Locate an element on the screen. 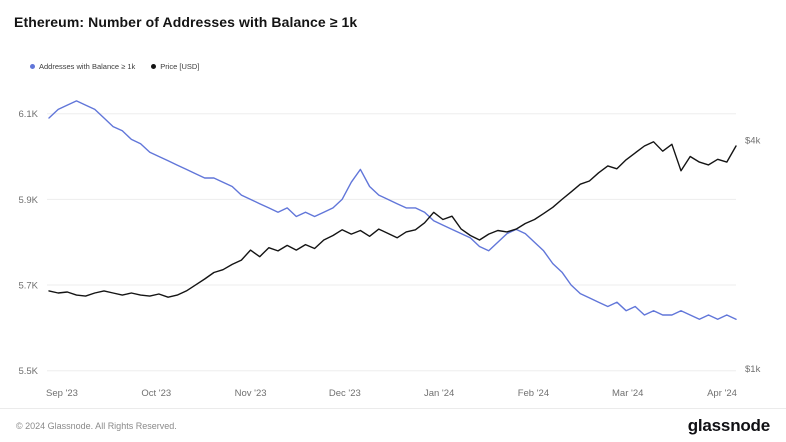  chart-legend: Addresses with Balance ≥ 1k Price [USD] is located at coordinates (114, 66).